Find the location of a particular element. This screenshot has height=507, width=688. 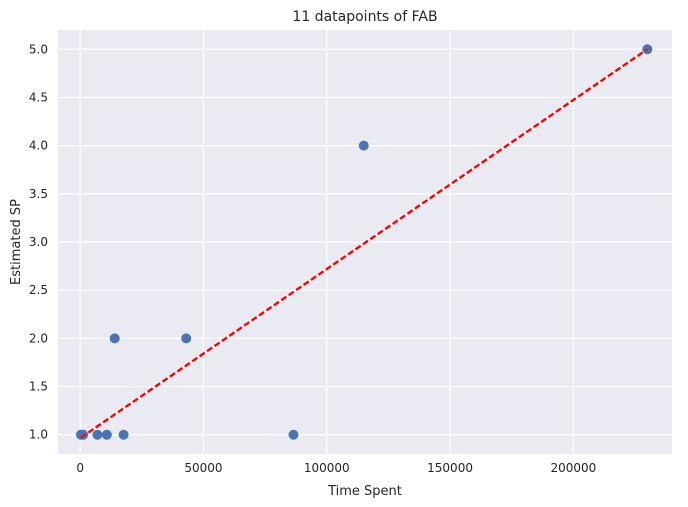

y-tick-label: 4.5 is located at coordinates (38, 97).